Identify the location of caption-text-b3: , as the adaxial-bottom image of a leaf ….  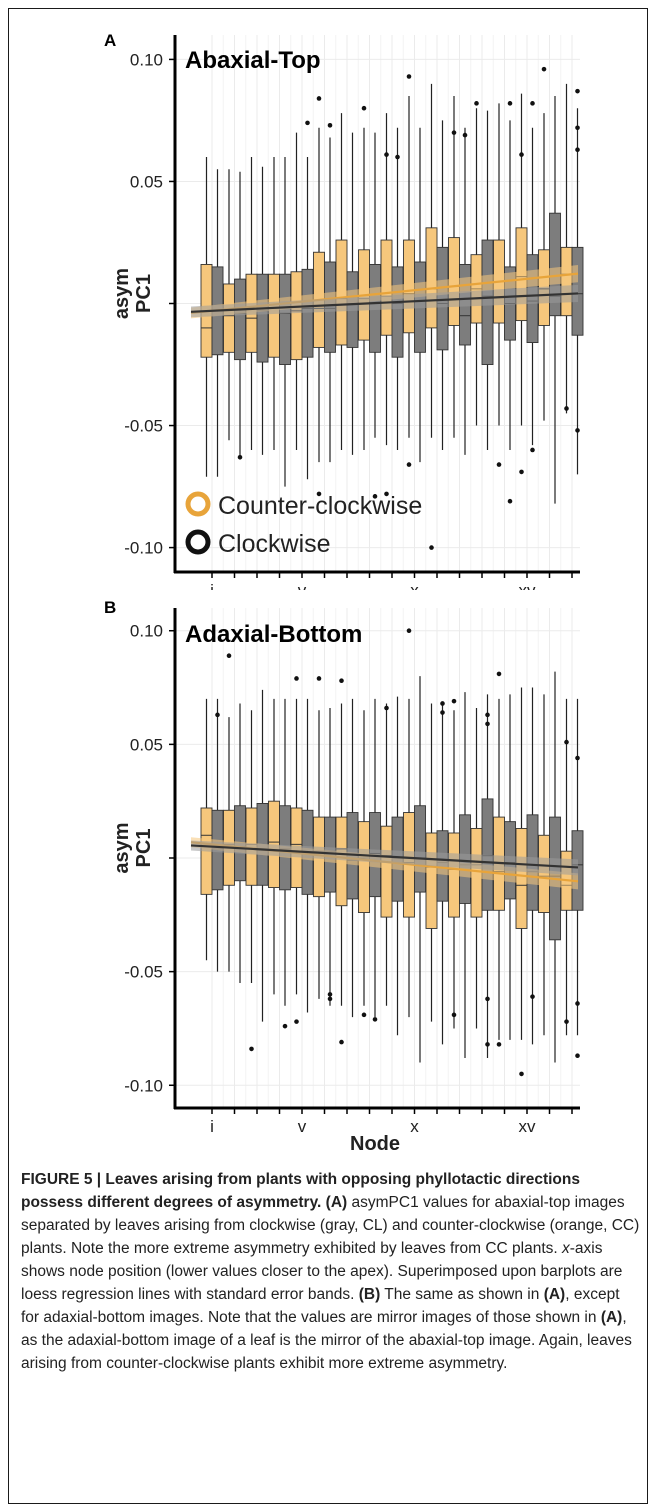
(326, 1340).